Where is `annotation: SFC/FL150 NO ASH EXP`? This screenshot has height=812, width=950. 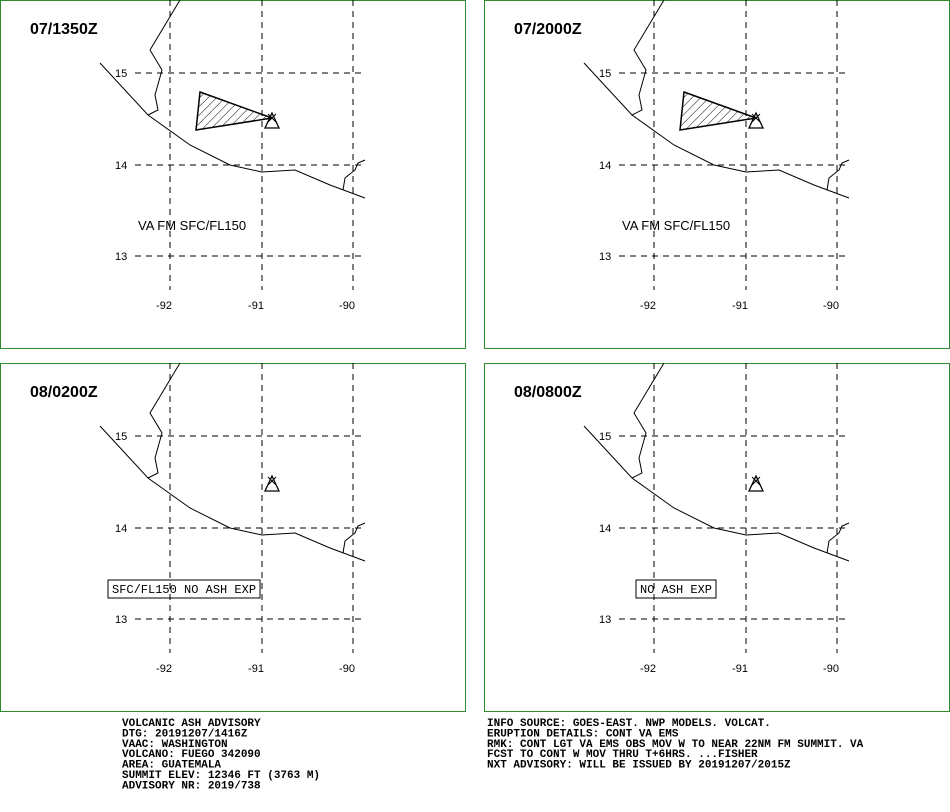 annotation: SFC/FL150 NO ASH EXP is located at coordinates (184, 590).